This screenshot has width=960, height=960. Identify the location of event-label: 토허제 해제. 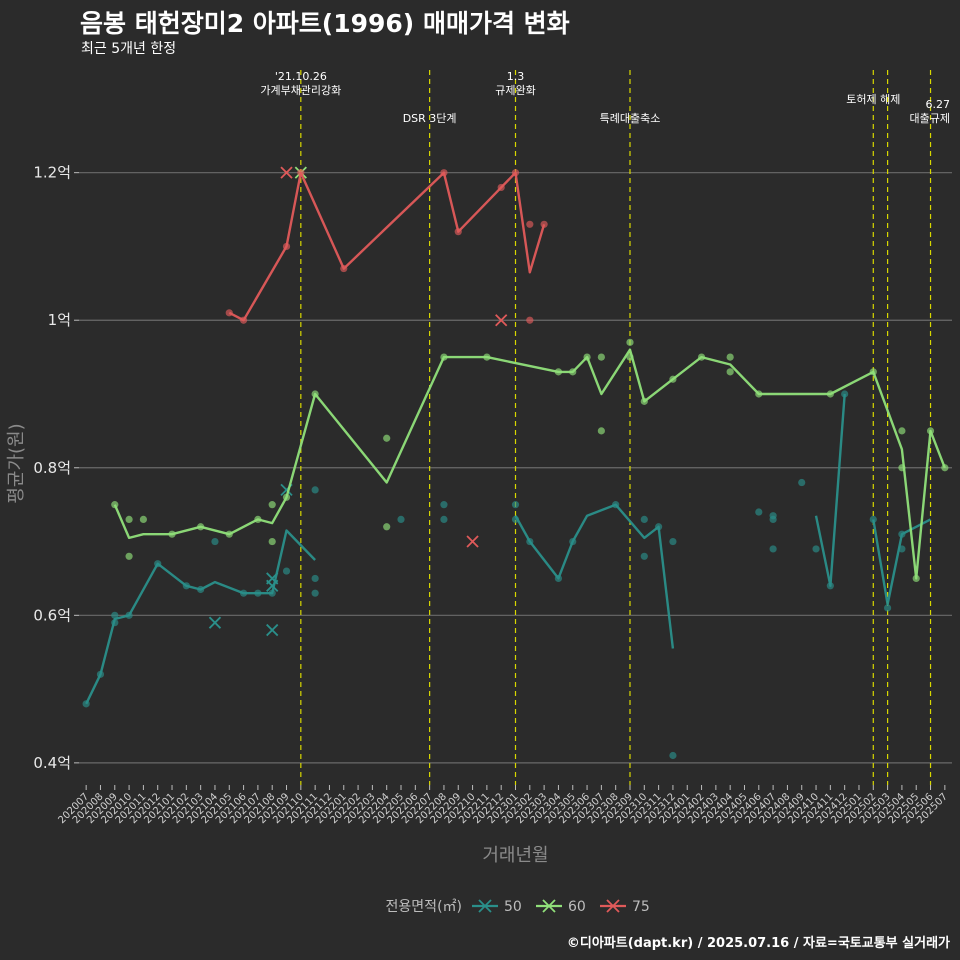
(873, 99).